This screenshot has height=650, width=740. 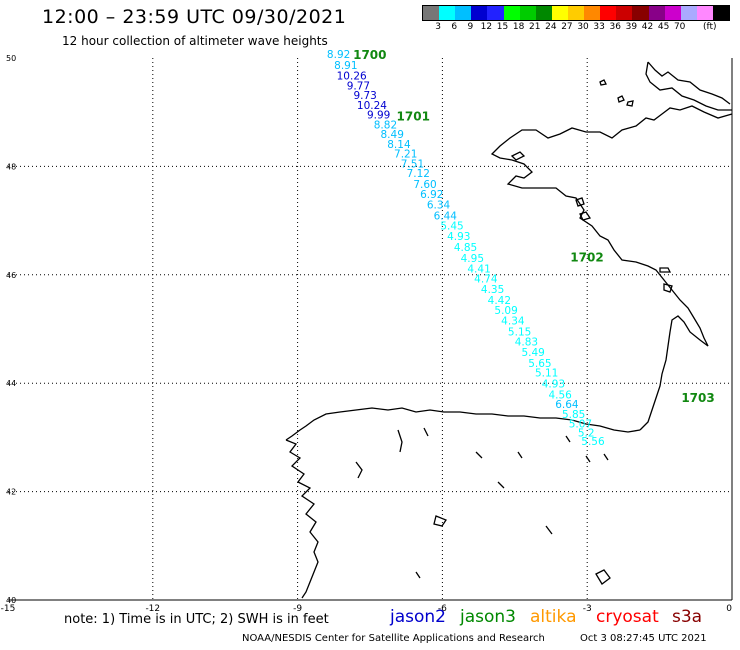 What do you see at coordinates (364, 96) in the screenshot?
I see `wave-height-value: 9.73` at bounding box center [364, 96].